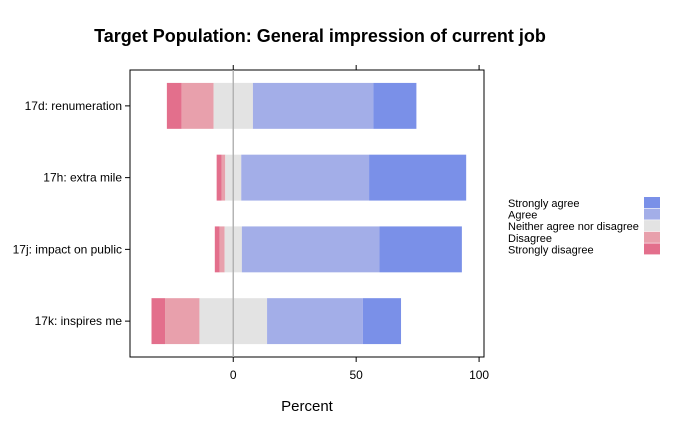  I want to click on category-label: 17d: renumeration, so click(73, 106).